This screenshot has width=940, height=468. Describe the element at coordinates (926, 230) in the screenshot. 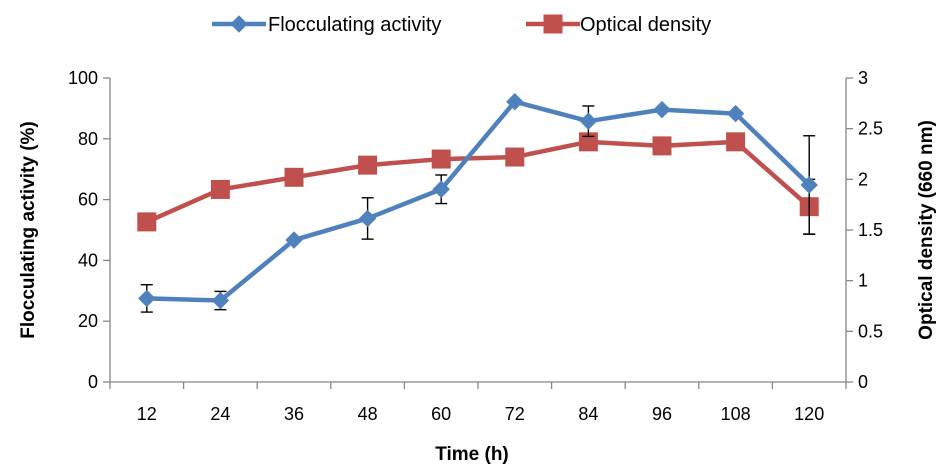

I see `y-right-axis-title: Optical density (660 nm)` at that location.